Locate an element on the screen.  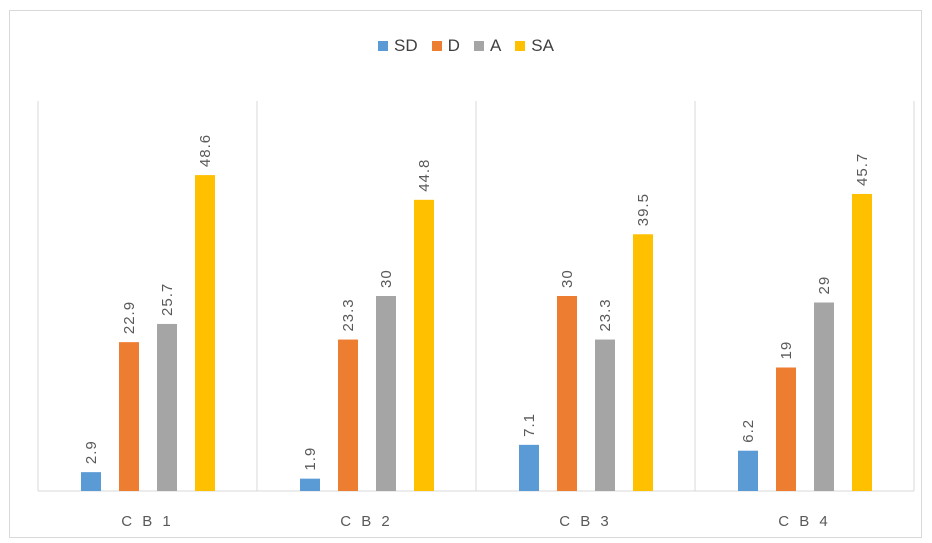
data-label-sd-cb4: 6.2 is located at coordinates (748, 431).